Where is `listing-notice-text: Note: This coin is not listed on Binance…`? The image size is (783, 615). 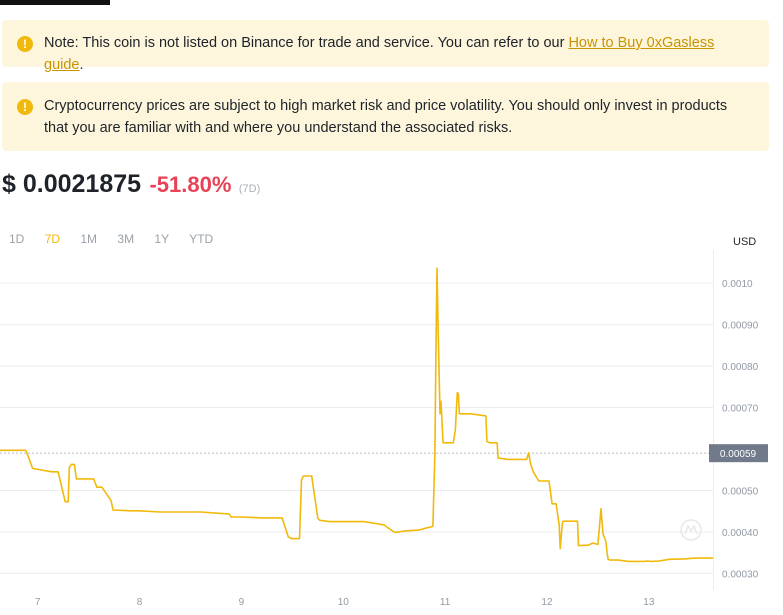
listing-notice-text: Note: This coin is not listed on Binance… is located at coordinates (306, 43).